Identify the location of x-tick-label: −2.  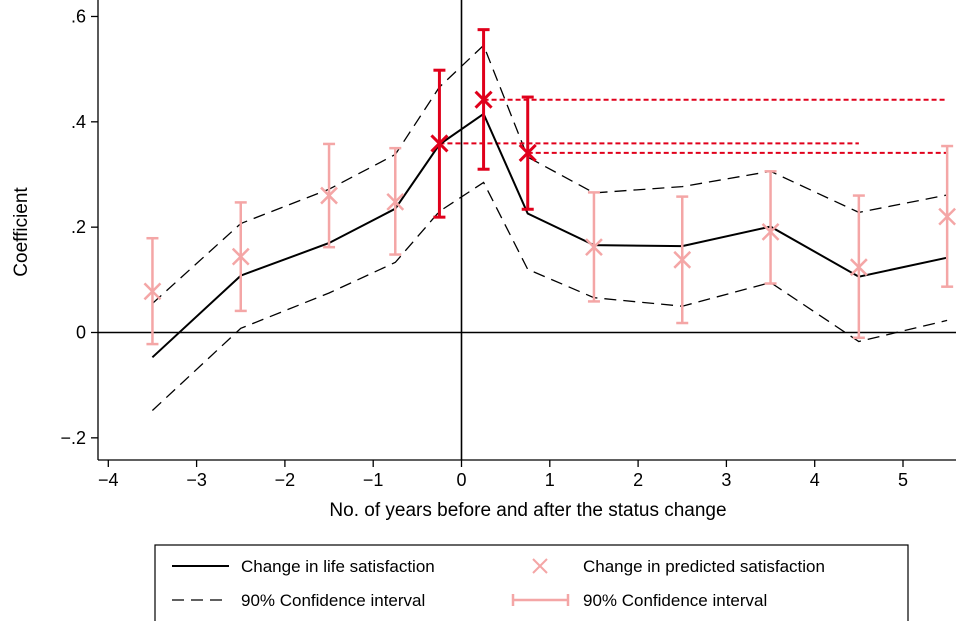
(285, 480).